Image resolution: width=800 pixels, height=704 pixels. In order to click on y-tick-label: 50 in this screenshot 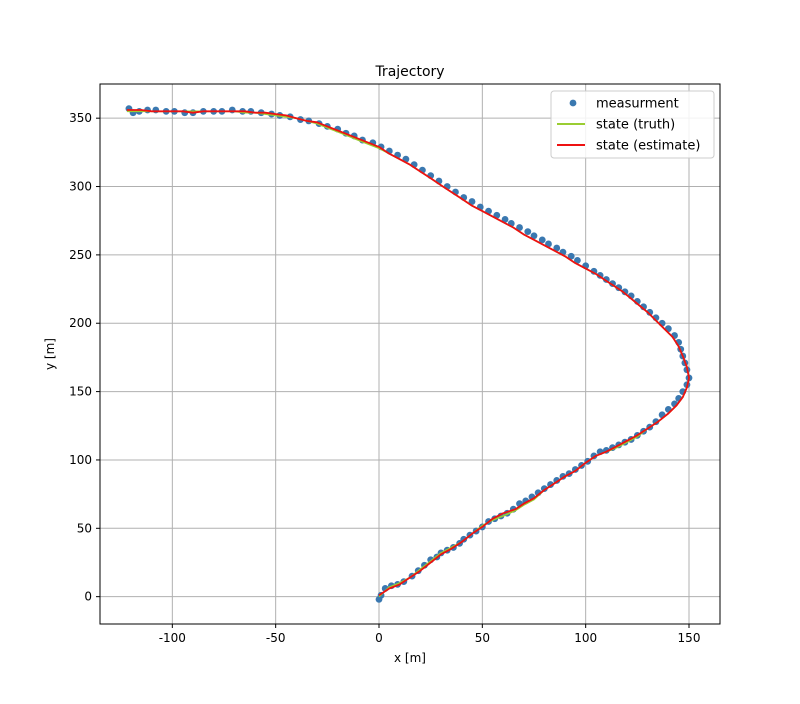, I will do `click(84, 528)`.